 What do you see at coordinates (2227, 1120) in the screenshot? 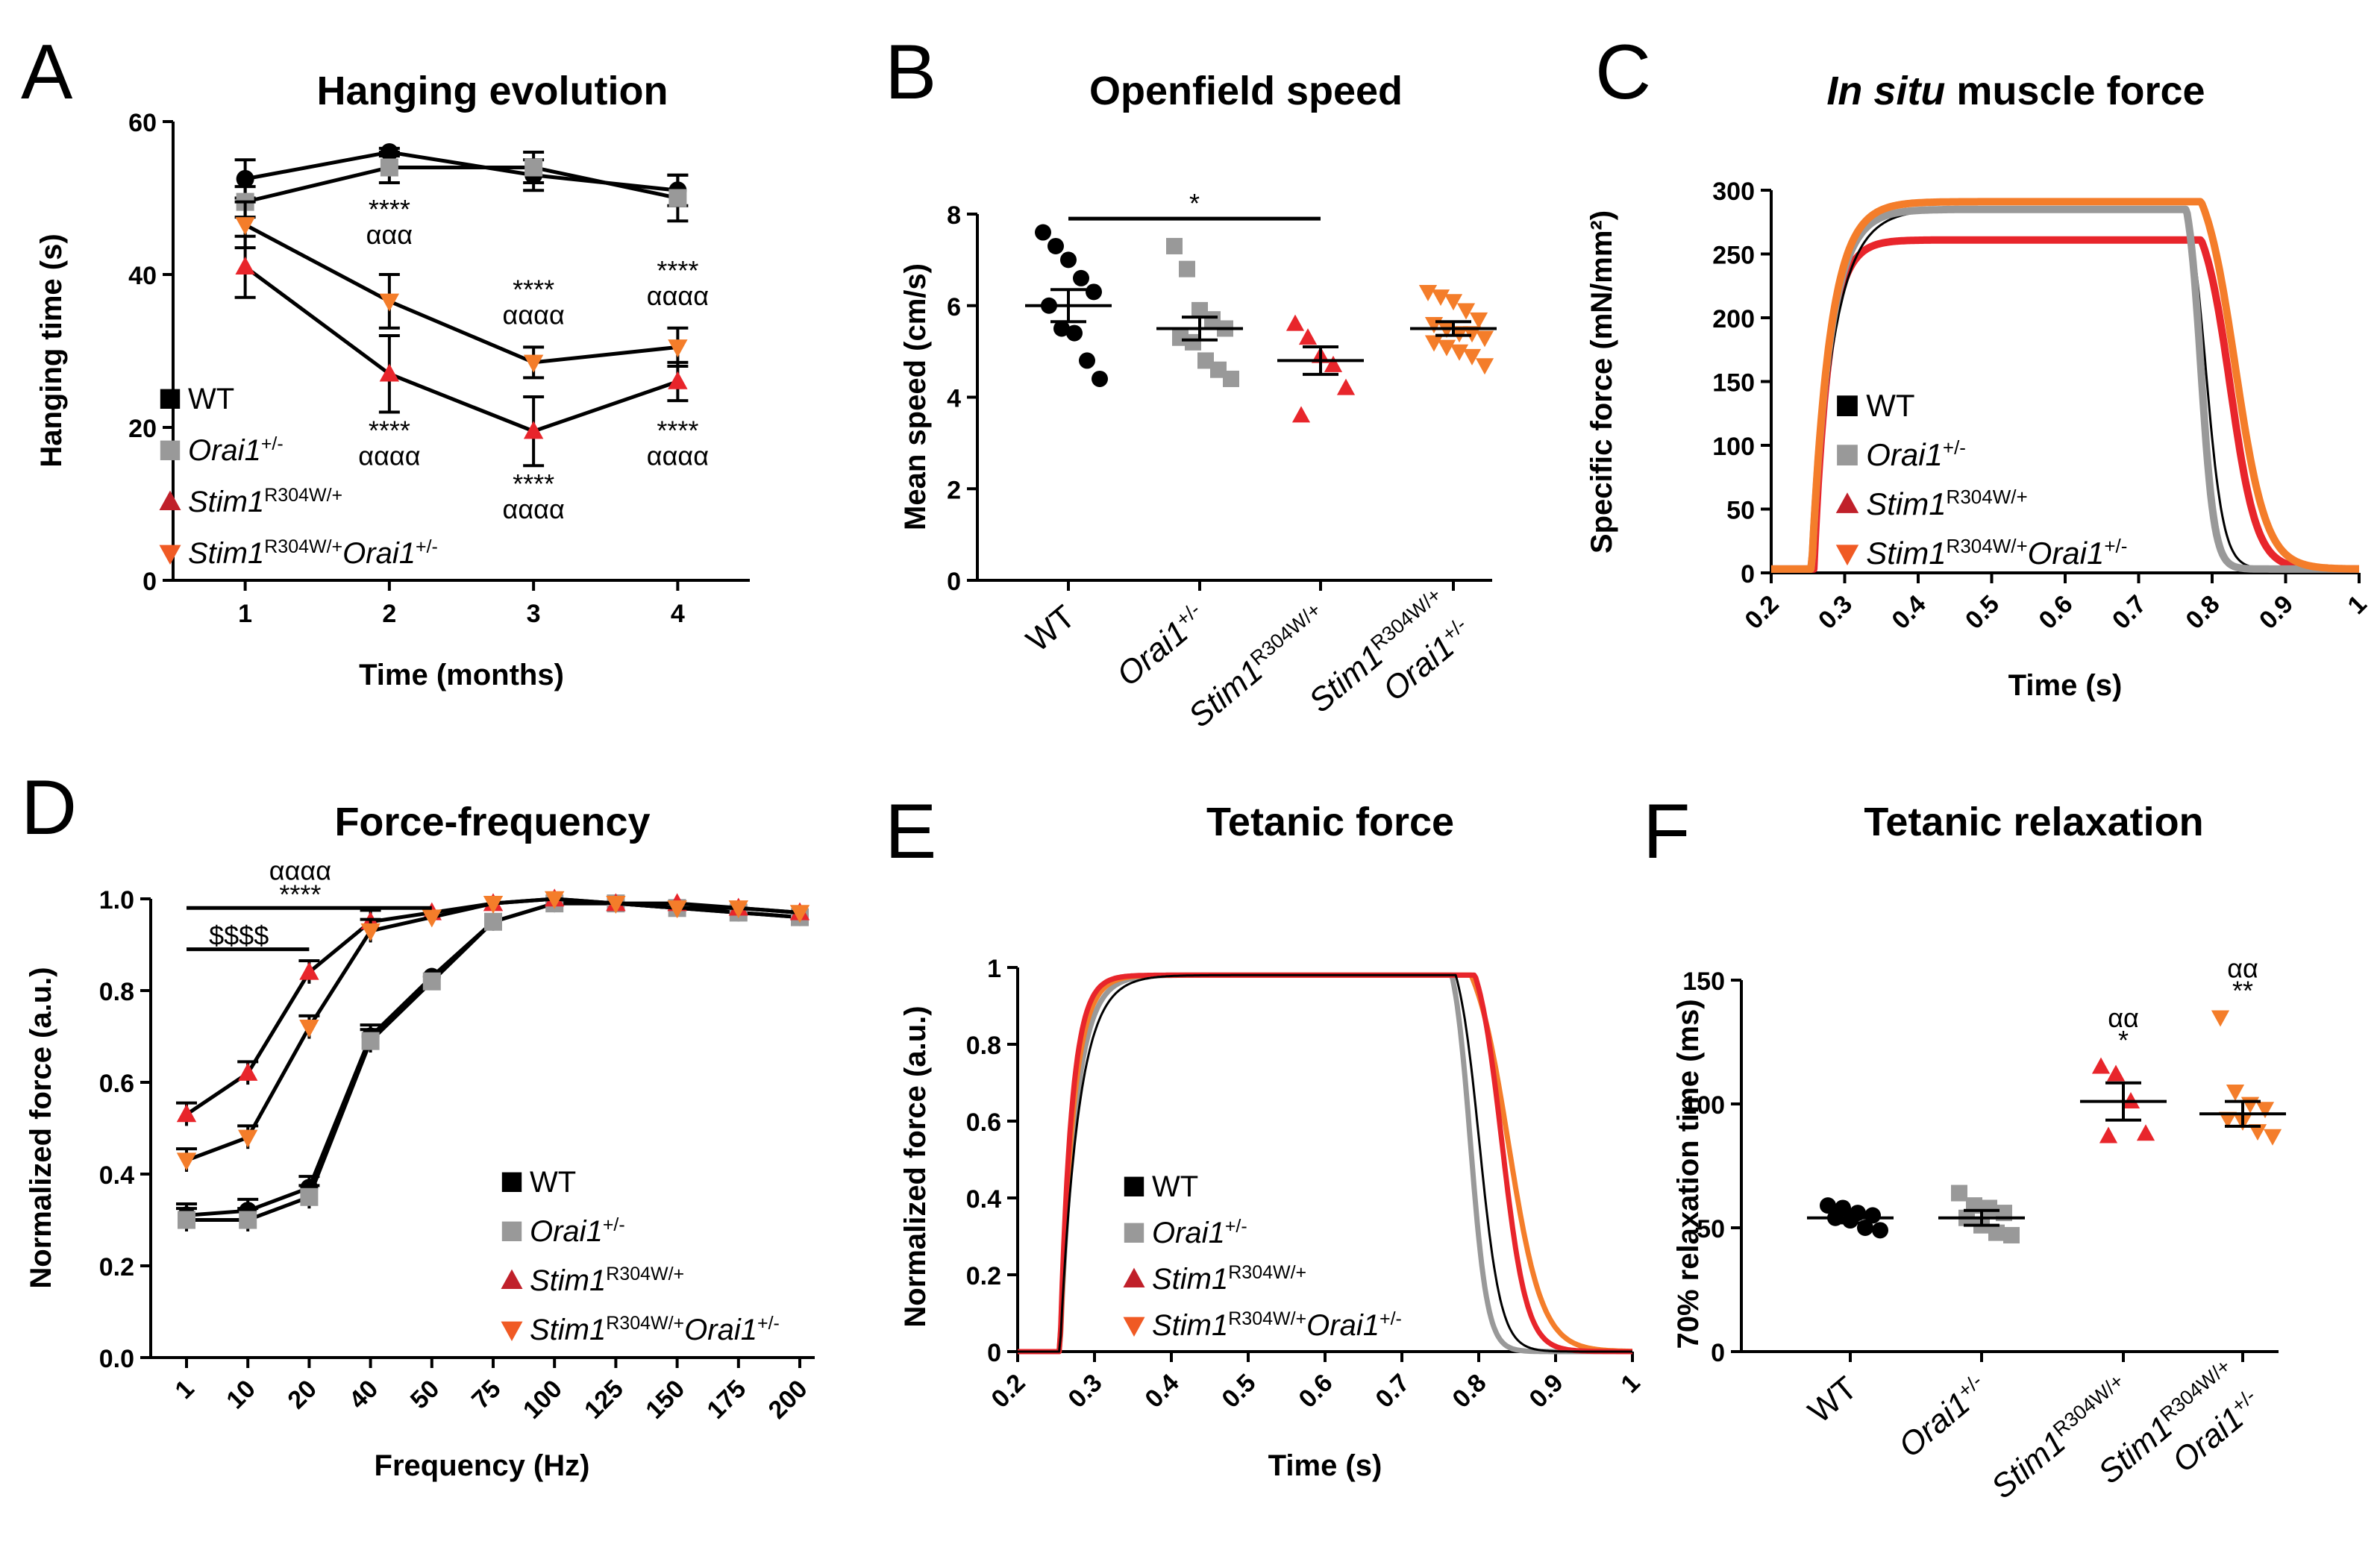
I see `data-point-F-Stim1Orai1` at bounding box center [2227, 1120].